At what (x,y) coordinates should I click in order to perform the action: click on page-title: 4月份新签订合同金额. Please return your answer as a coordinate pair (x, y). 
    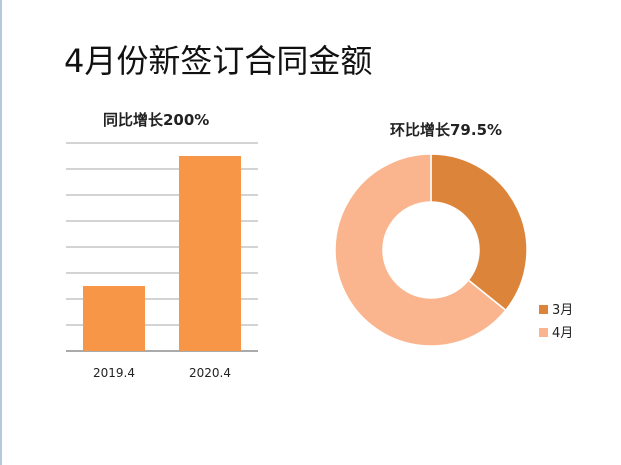
    Looking at the image, I should click on (218, 61).